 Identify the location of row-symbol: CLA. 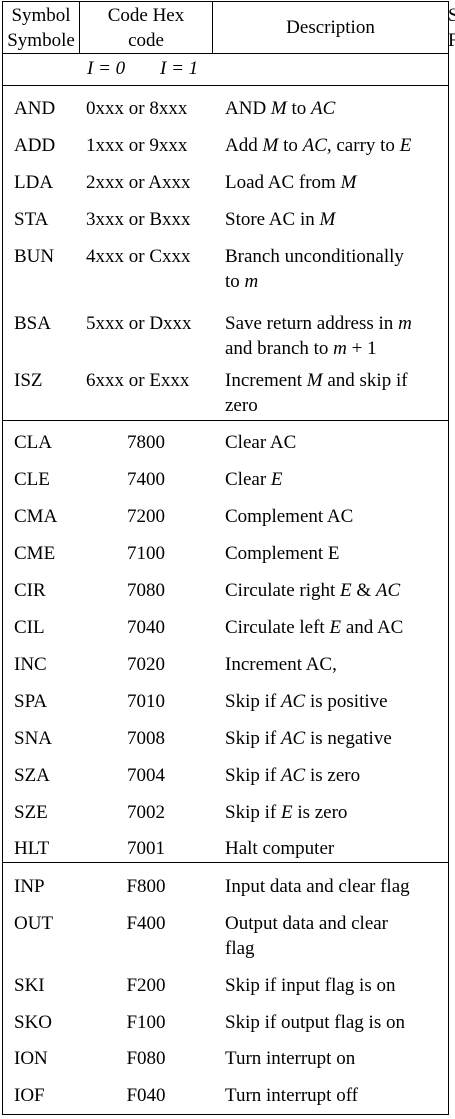
(33, 442).